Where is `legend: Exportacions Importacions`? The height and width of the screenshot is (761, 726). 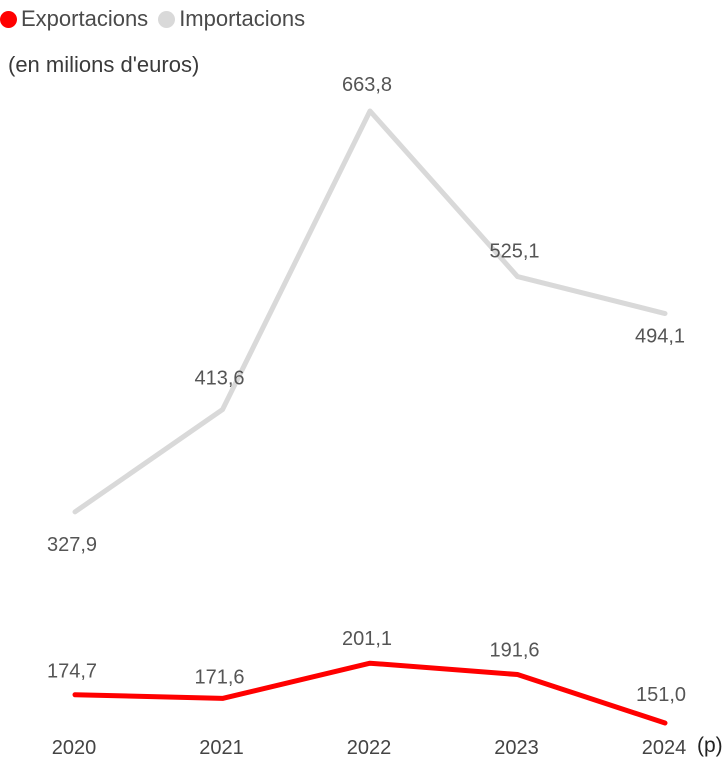
legend: Exportacions Importacions is located at coordinates (154, 19).